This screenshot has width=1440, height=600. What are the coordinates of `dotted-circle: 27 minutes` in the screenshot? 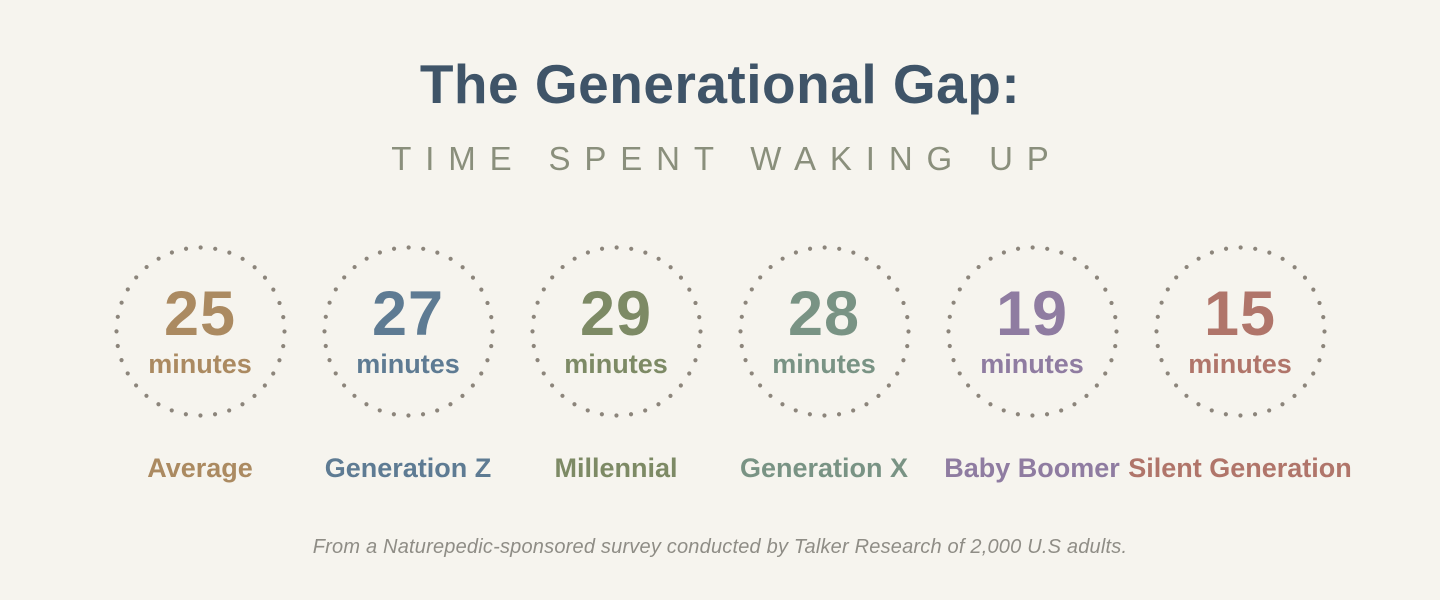 It's located at (408, 331).